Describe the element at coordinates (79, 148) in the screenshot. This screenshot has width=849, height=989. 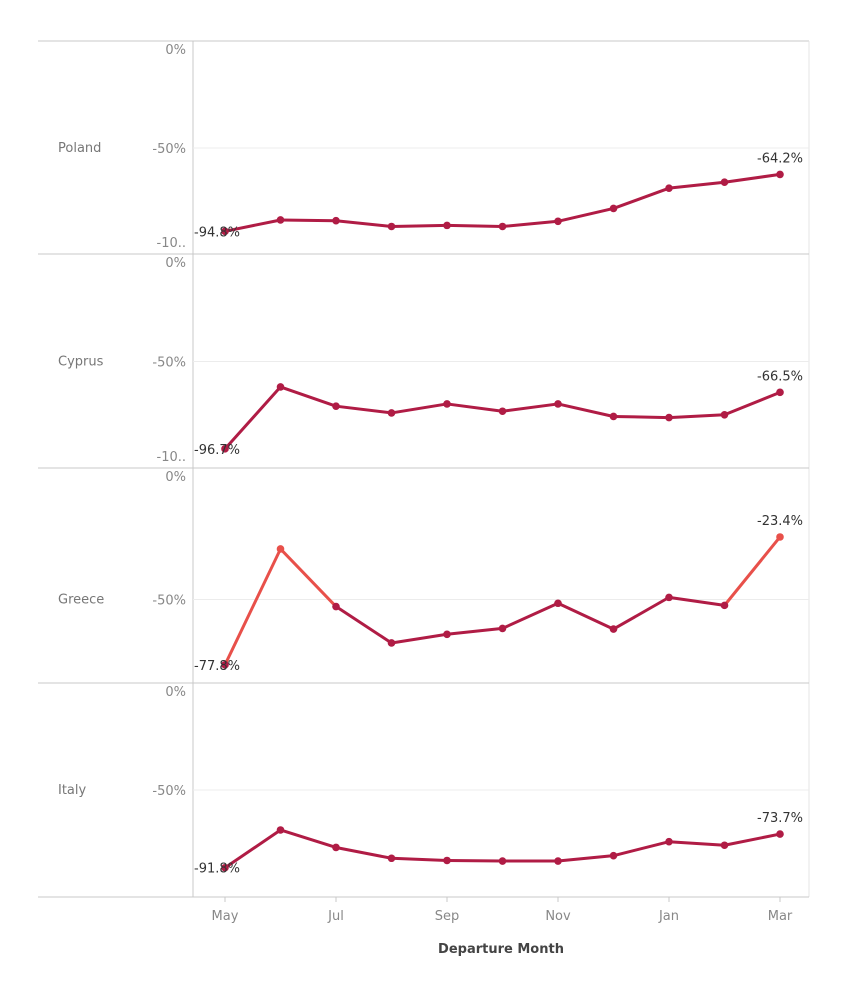
I see `row-label: Poland` at that location.